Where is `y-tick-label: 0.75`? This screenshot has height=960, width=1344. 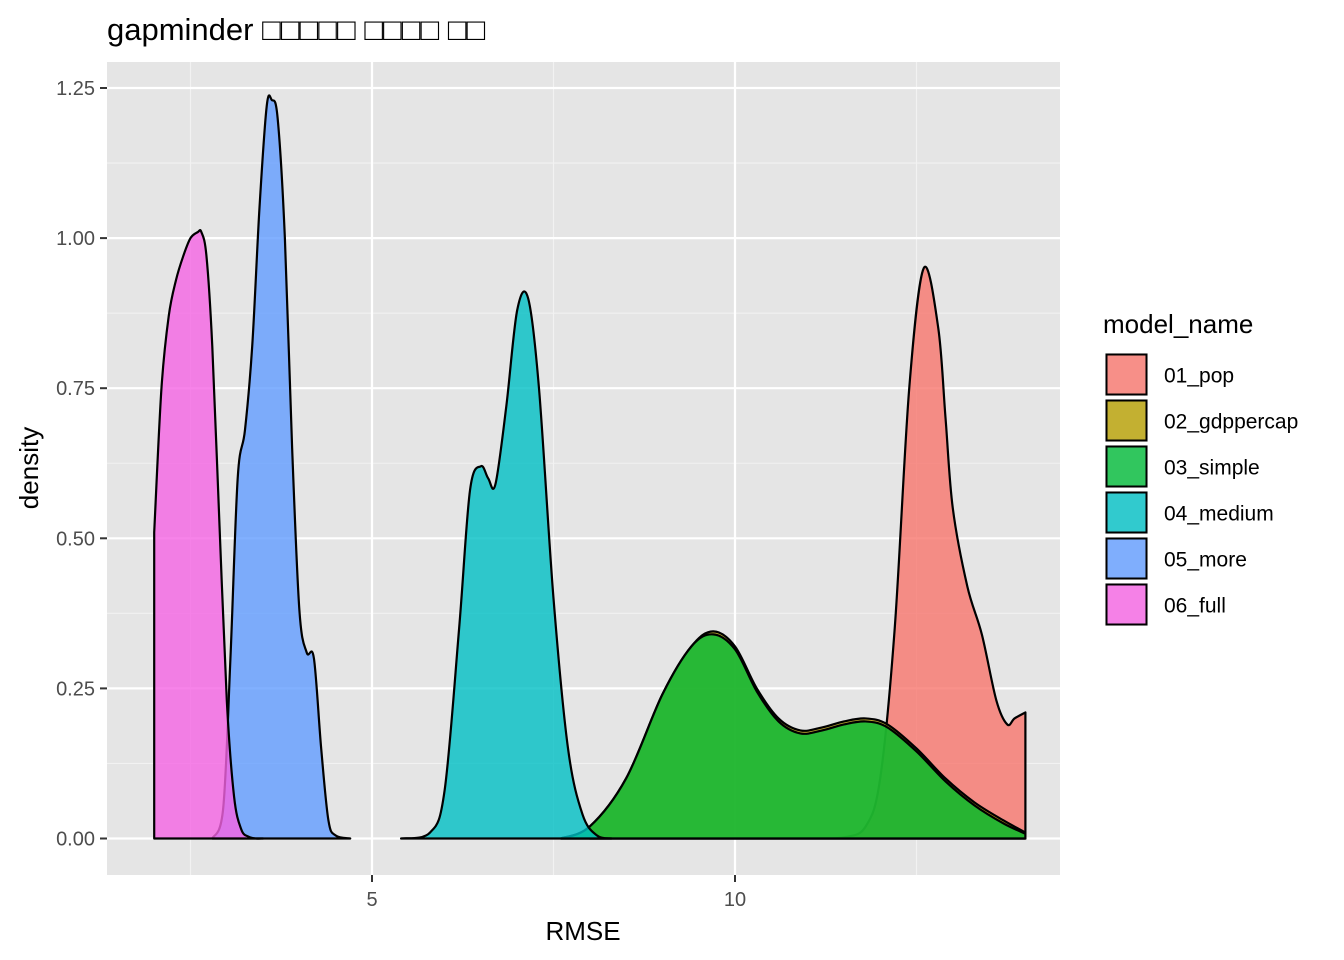
y-tick-label: 0.75 is located at coordinates (75, 389).